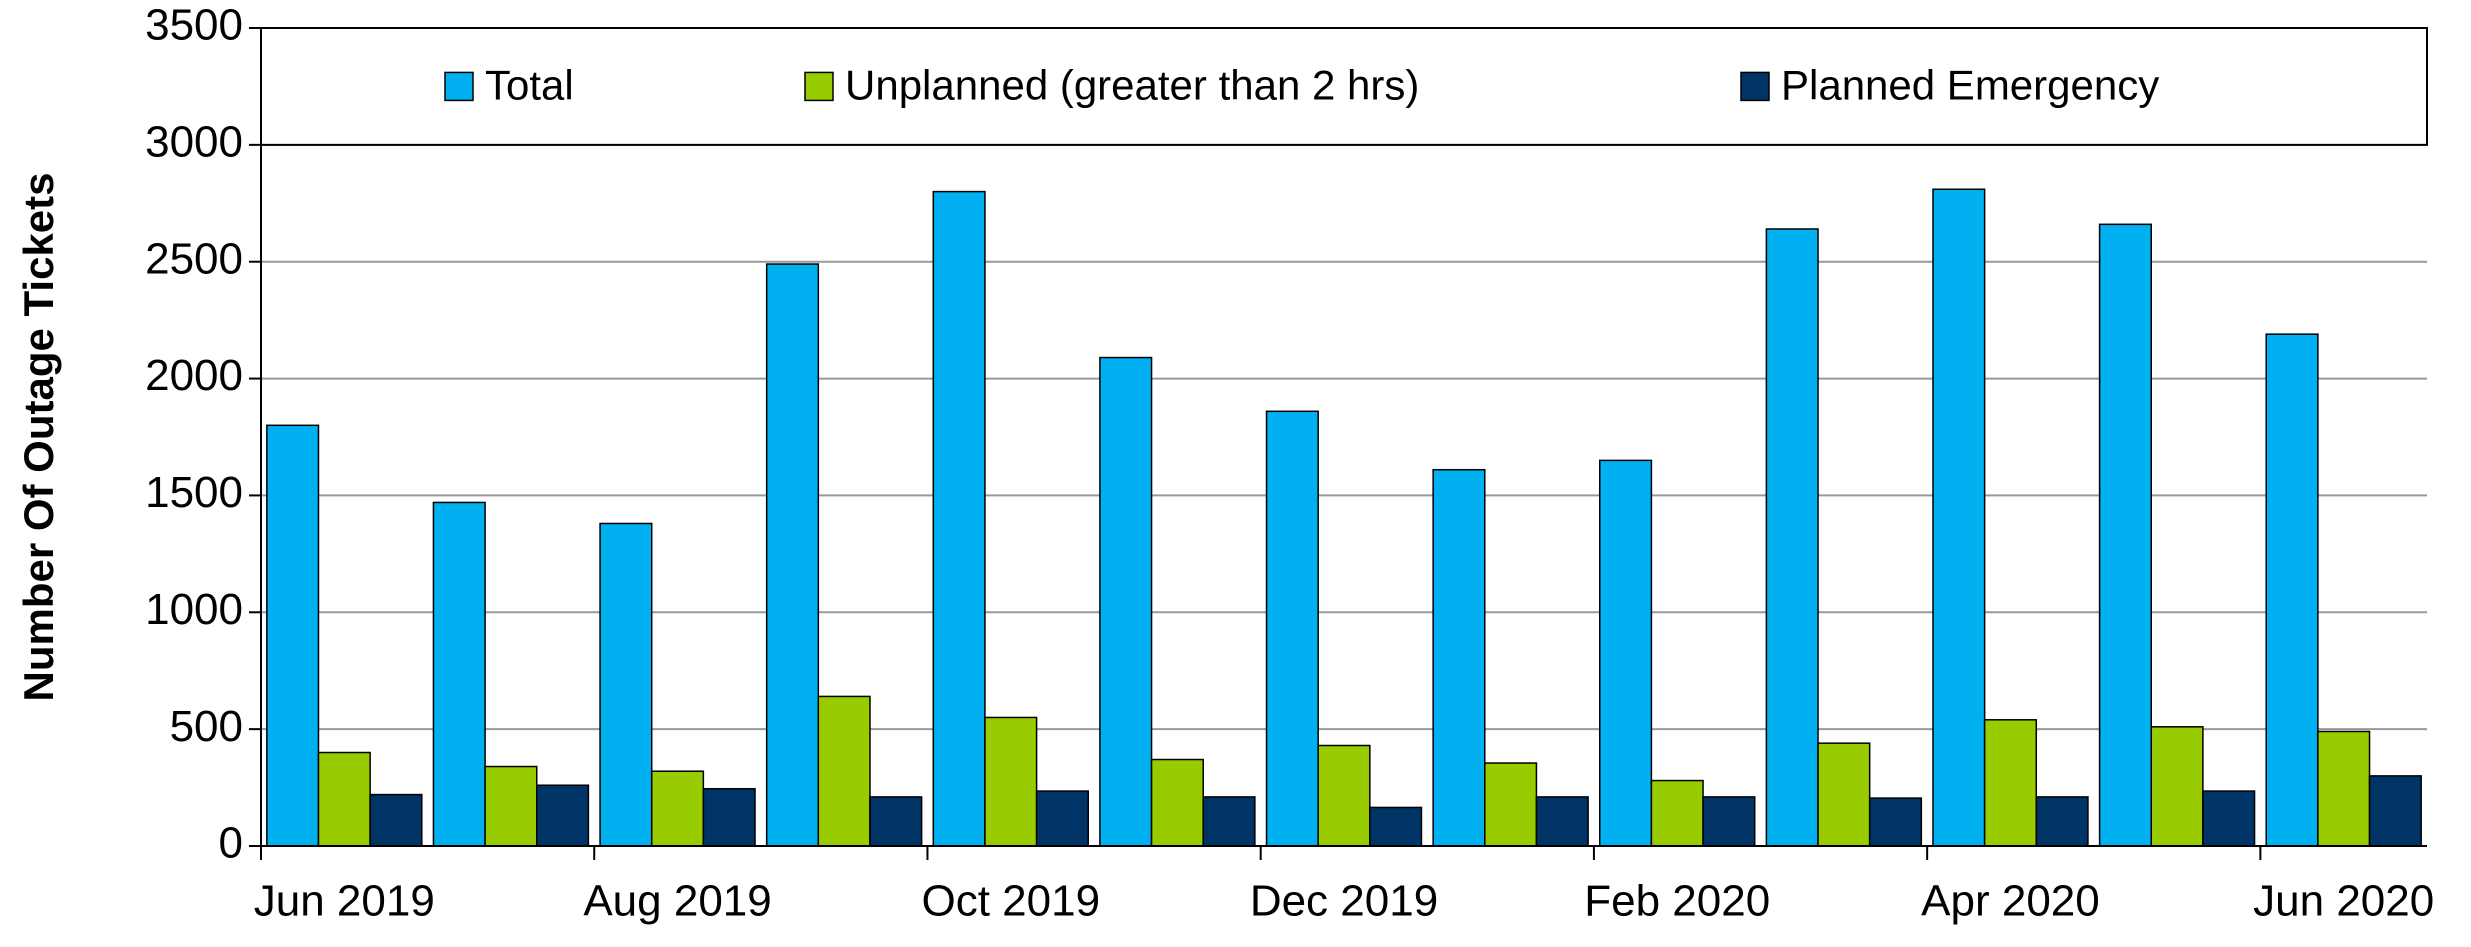  What do you see at coordinates (1677, 901) in the screenshot?
I see `x-tick-label: Feb 2020` at bounding box center [1677, 901].